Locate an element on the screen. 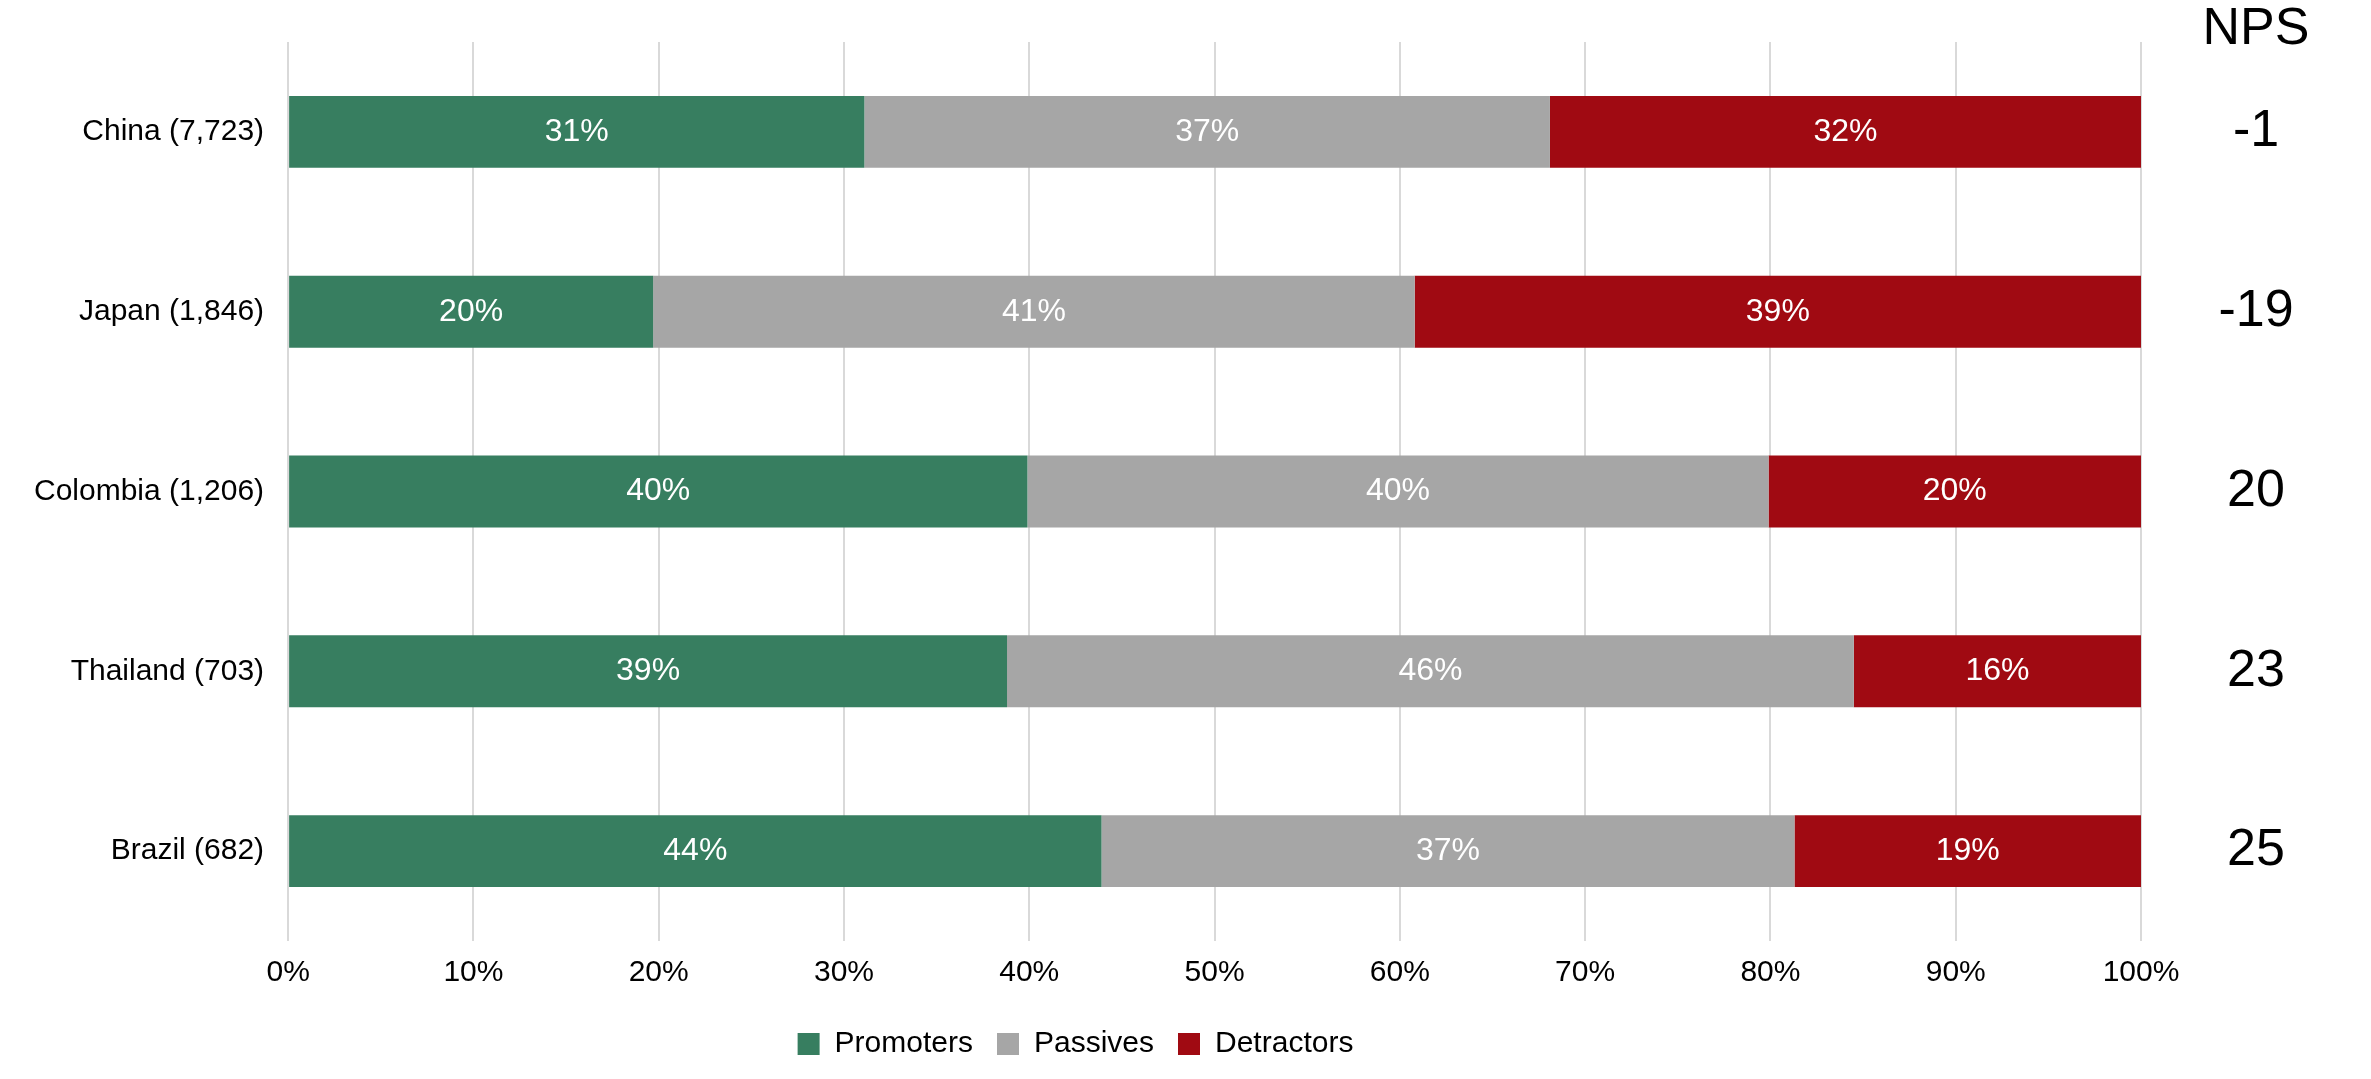 This screenshot has height=1079, width=2371. x-tick-label: 50% is located at coordinates (1214, 971).